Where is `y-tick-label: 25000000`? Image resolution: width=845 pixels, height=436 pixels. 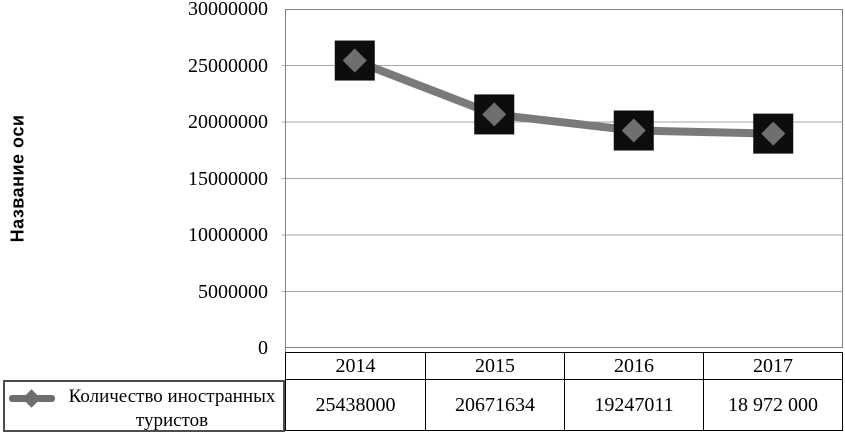
y-tick-label: 25000000 is located at coordinates (228, 65).